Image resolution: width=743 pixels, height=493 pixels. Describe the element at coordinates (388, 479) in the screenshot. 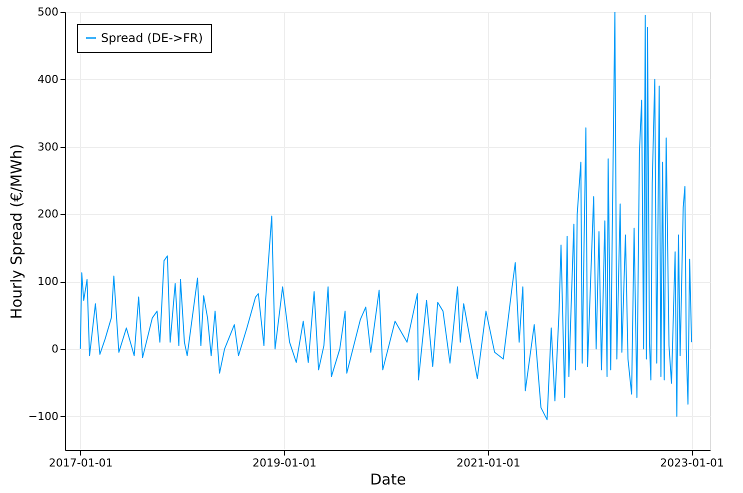

I see `x-axis-title: Date` at that location.